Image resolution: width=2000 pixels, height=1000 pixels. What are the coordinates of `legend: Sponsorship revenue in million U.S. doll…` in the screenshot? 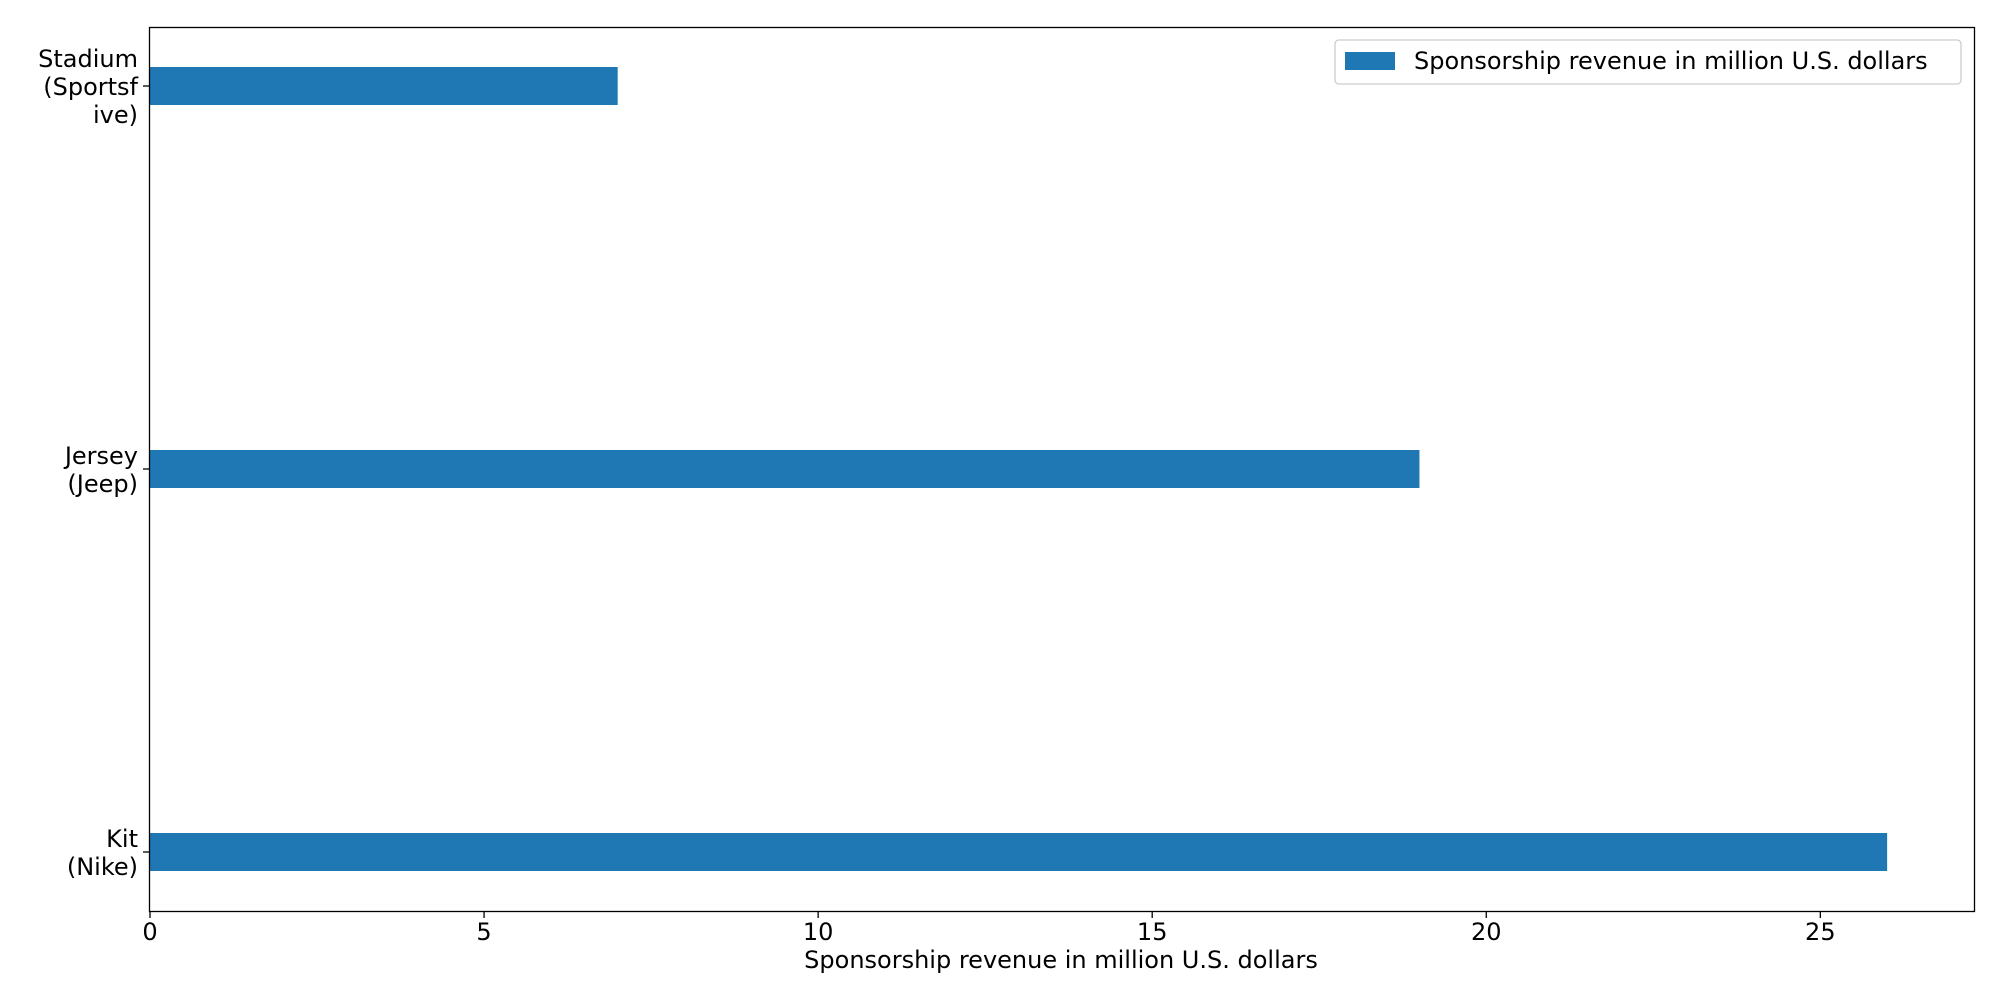 It's located at (1648, 62).